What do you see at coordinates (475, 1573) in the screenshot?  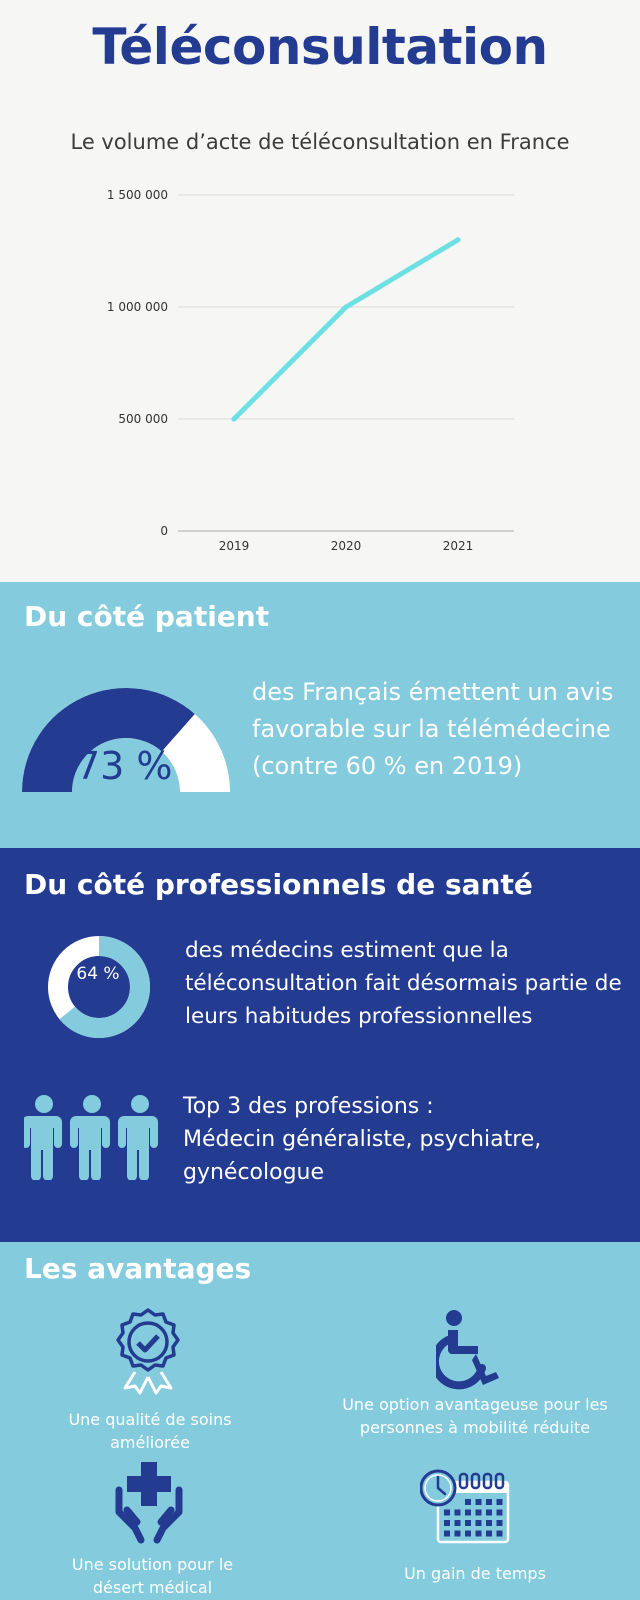 I see `advantage-label-time: Un gain de temps` at bounding box center [475, 1573].